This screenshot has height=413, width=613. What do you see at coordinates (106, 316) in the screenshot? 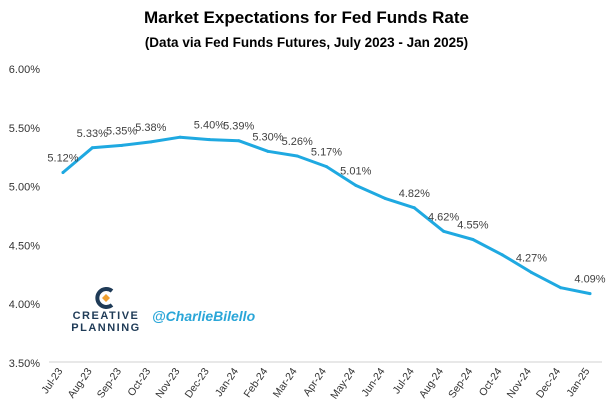
I see `logo-line-1: CREATIVE` at bounding box center [106, 316].